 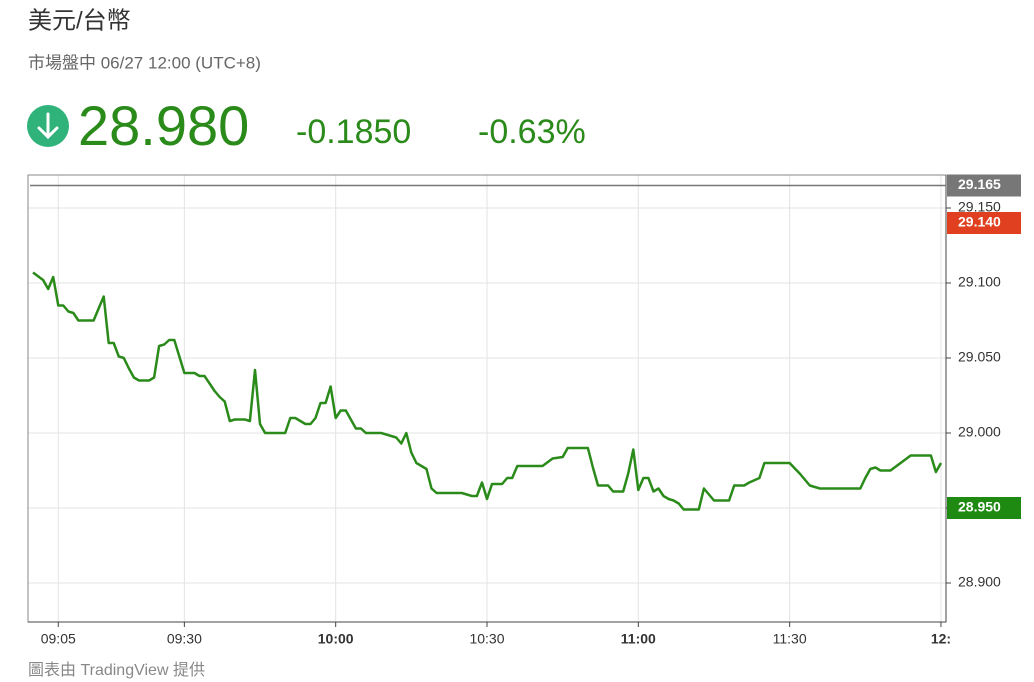 What do you see at coordinates (353, 132) in the screenshot?
I see `change: -0.1850` at bounding box center [353, 132].